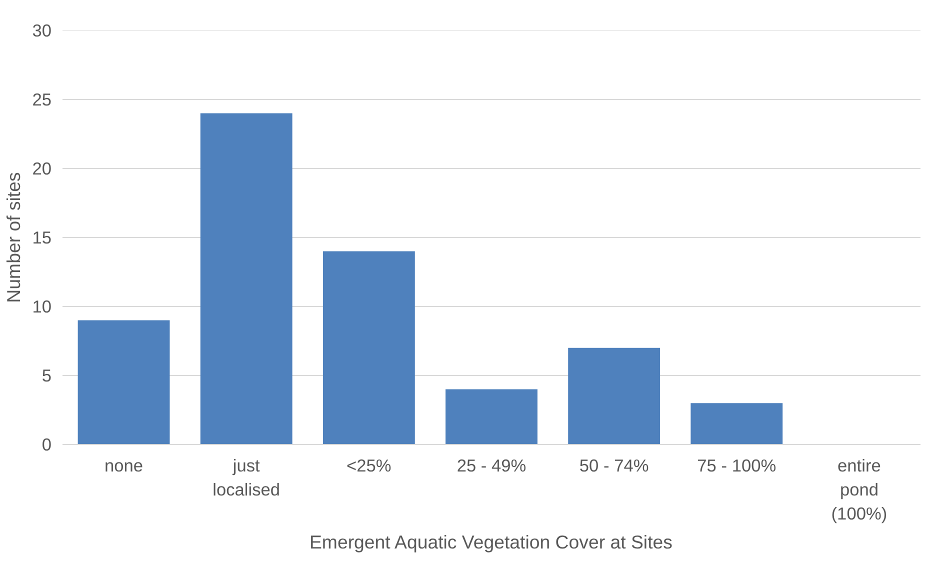  What do you see at coordinates (47, 444) in the screenshot?
I see `y-tick-label: 0` at bounding box center [47, 444].